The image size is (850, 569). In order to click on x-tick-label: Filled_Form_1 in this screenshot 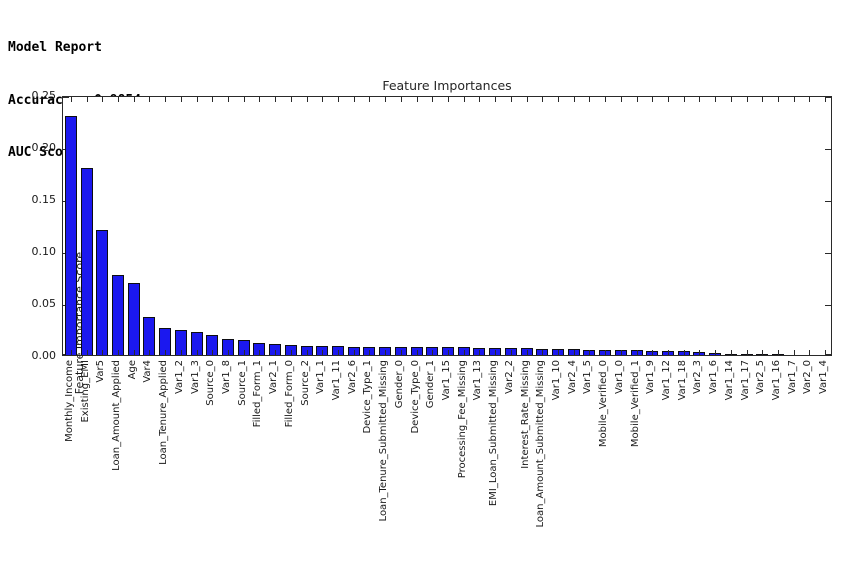, I will do `click(257, 394)`.